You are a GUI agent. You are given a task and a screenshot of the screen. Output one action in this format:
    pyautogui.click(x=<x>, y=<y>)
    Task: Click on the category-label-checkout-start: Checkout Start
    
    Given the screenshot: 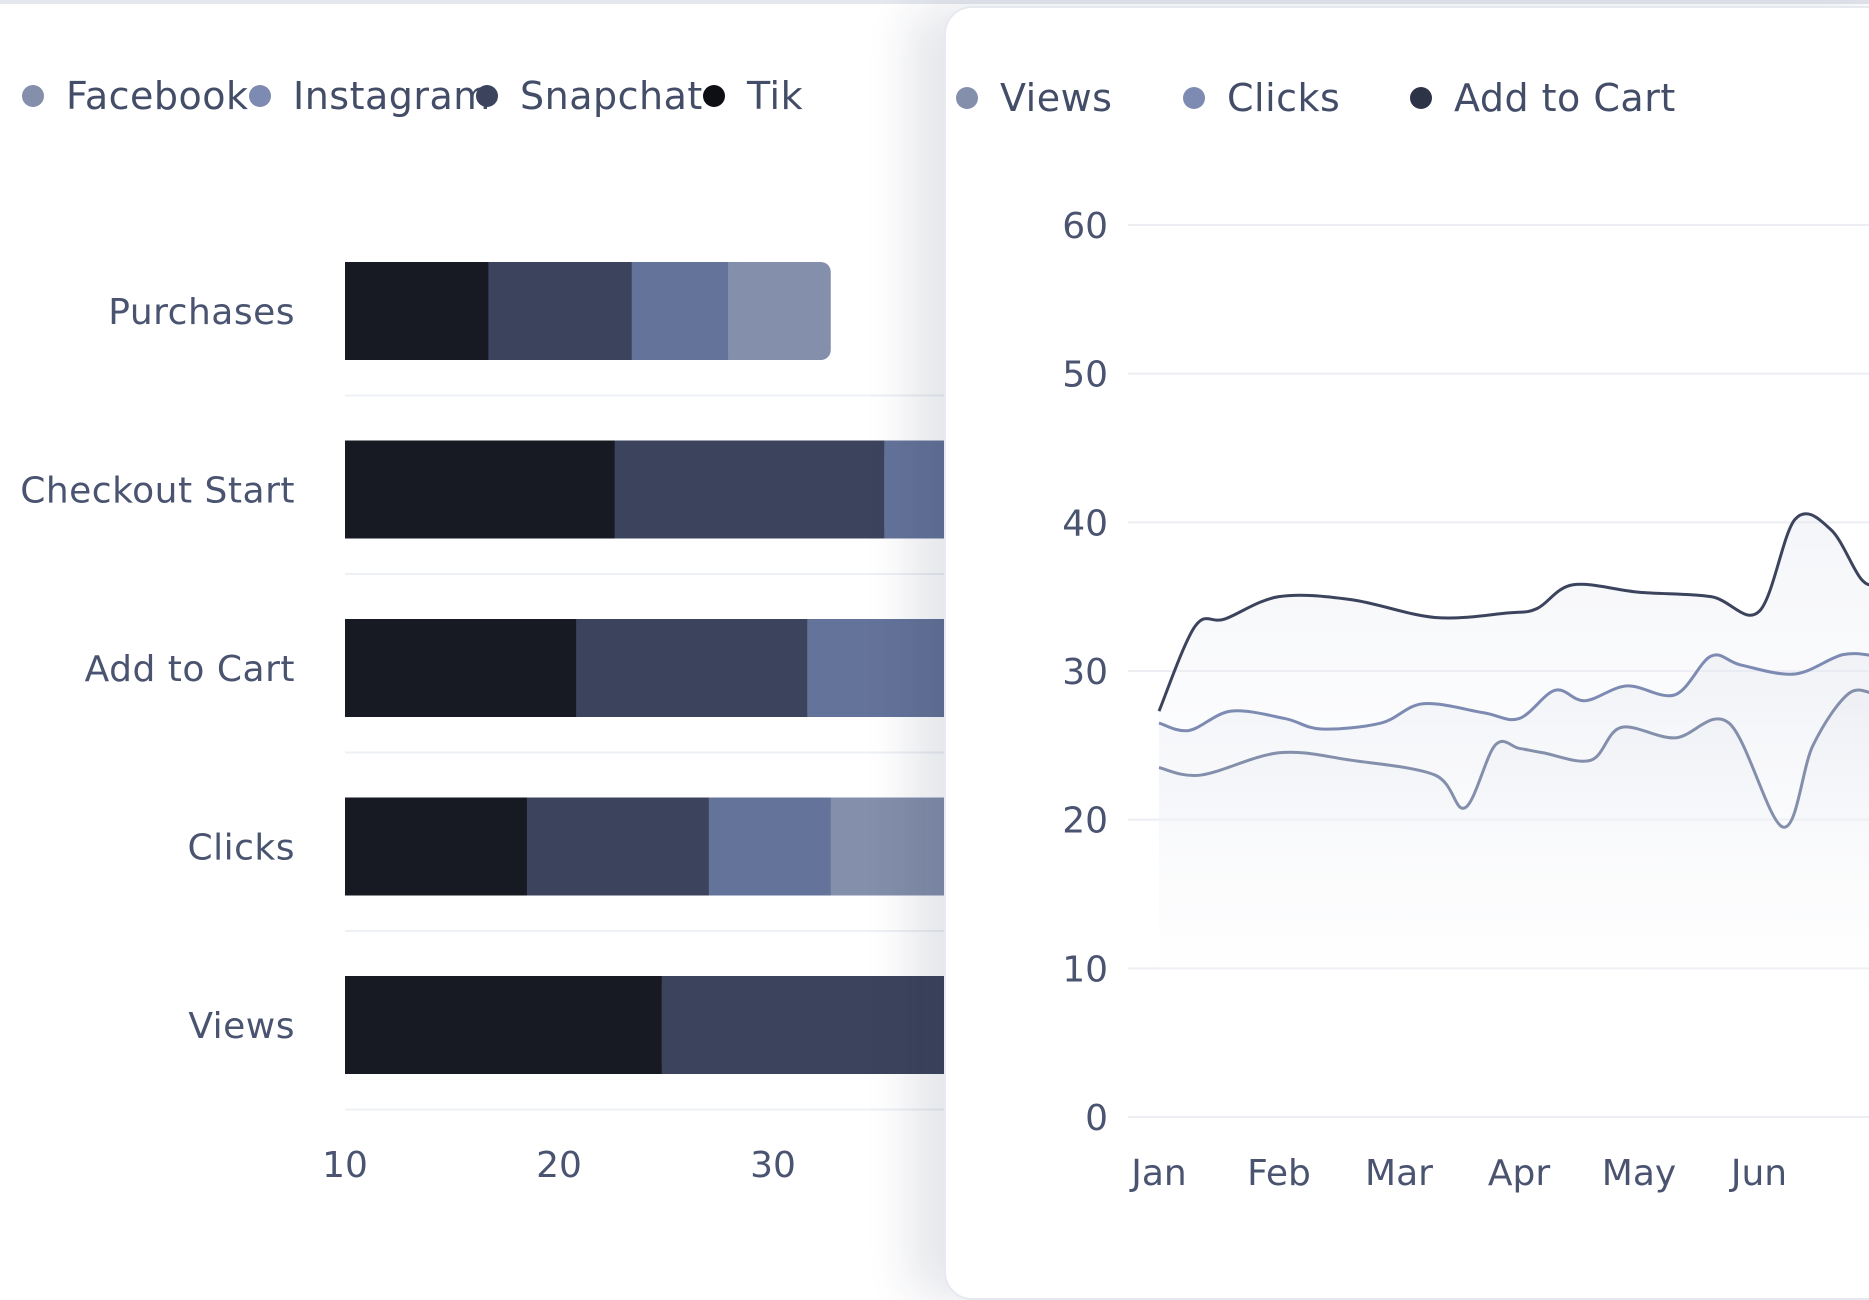 What is the action you would take?
    pyautogui.click(x=157, y=491)
    